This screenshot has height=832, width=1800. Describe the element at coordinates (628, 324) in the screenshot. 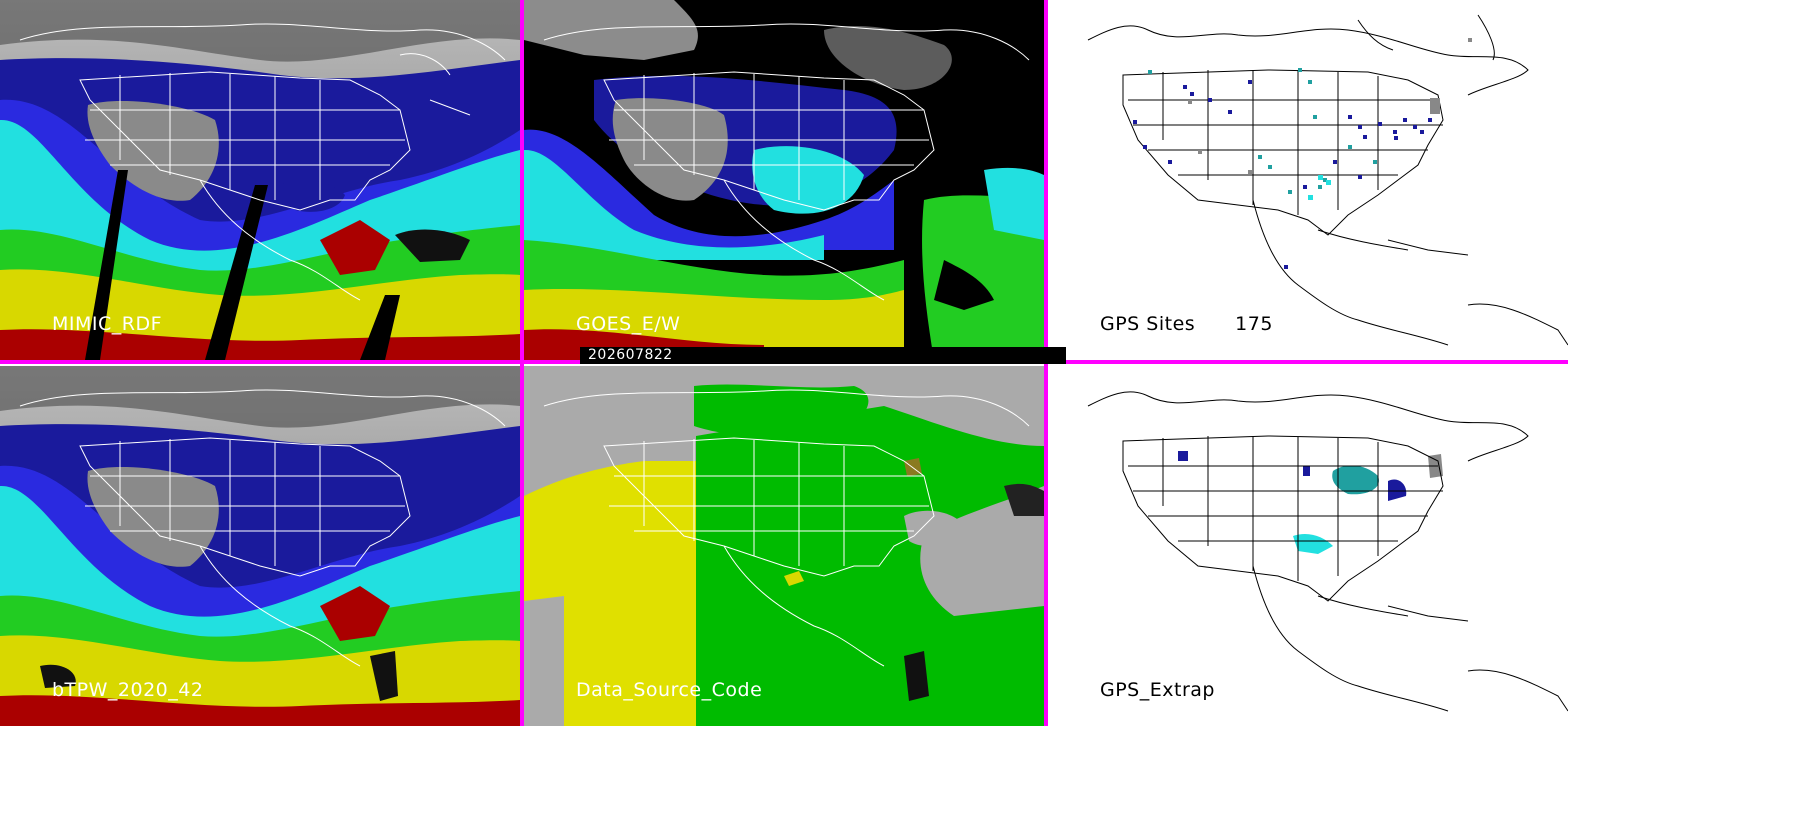

I see `panel-label-goes: GOES_E/W` at that location.